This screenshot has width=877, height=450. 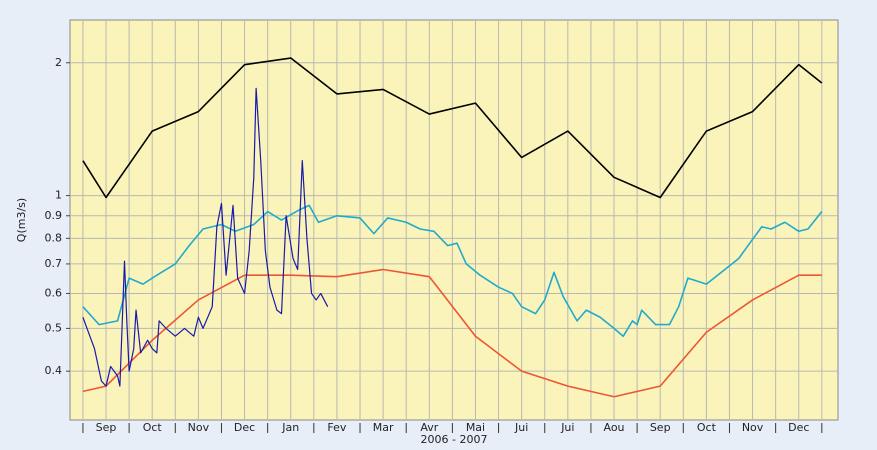 I want to click on y-tick-label: 0.8, so click(x=54, y=237).